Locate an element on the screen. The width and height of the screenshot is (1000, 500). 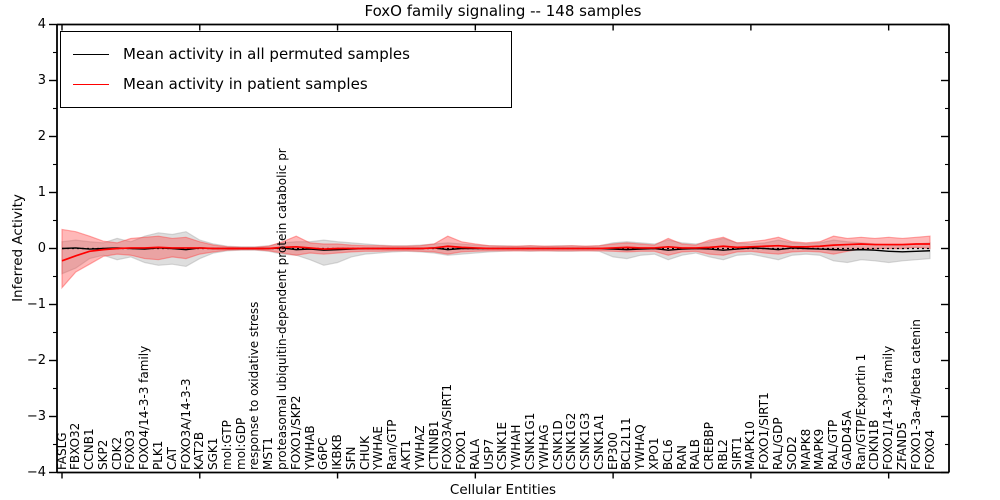
x-tick-label-62: FOXO1-3a-4/beta catenin is located at coordinates (915, 394).